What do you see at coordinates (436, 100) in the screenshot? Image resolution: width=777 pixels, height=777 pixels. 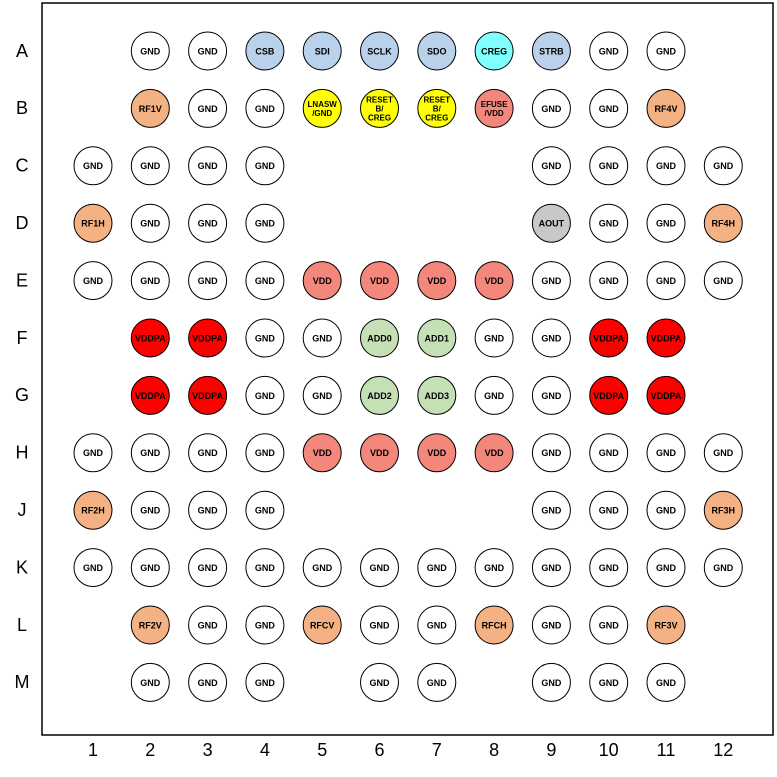 I see `ball-label: RESET` at bounding box center [436, 100].